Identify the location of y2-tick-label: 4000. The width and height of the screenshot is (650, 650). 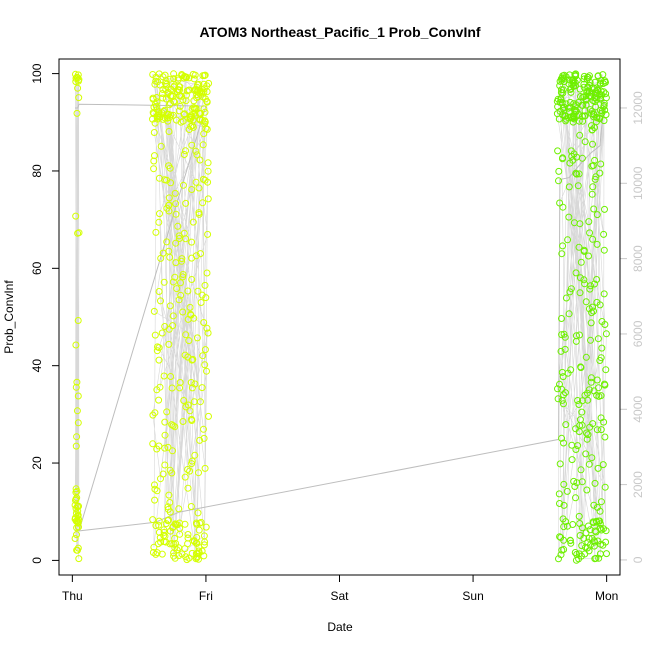
(638, 409).